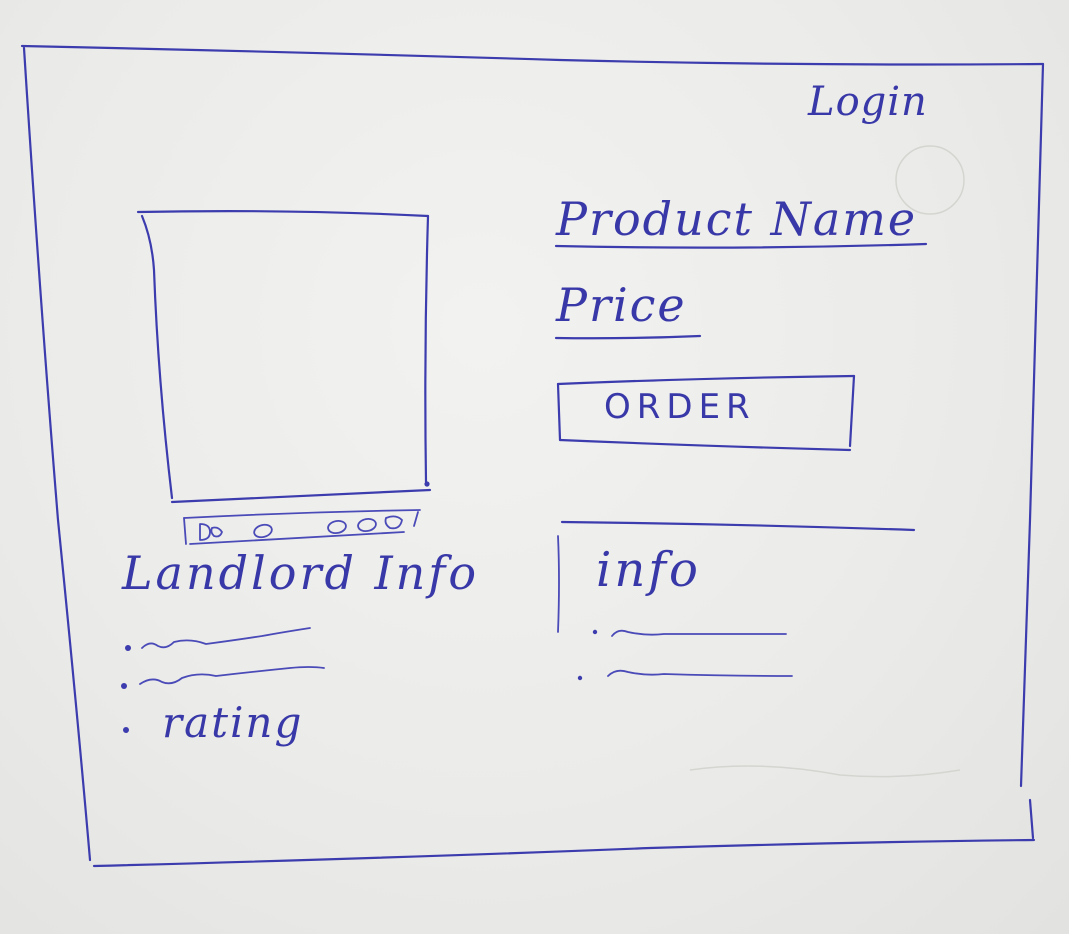 The image size is (1069, 934). Describe the element at coordinates (930, 180) in the screenshot. I see `ghost-circle` at that location.